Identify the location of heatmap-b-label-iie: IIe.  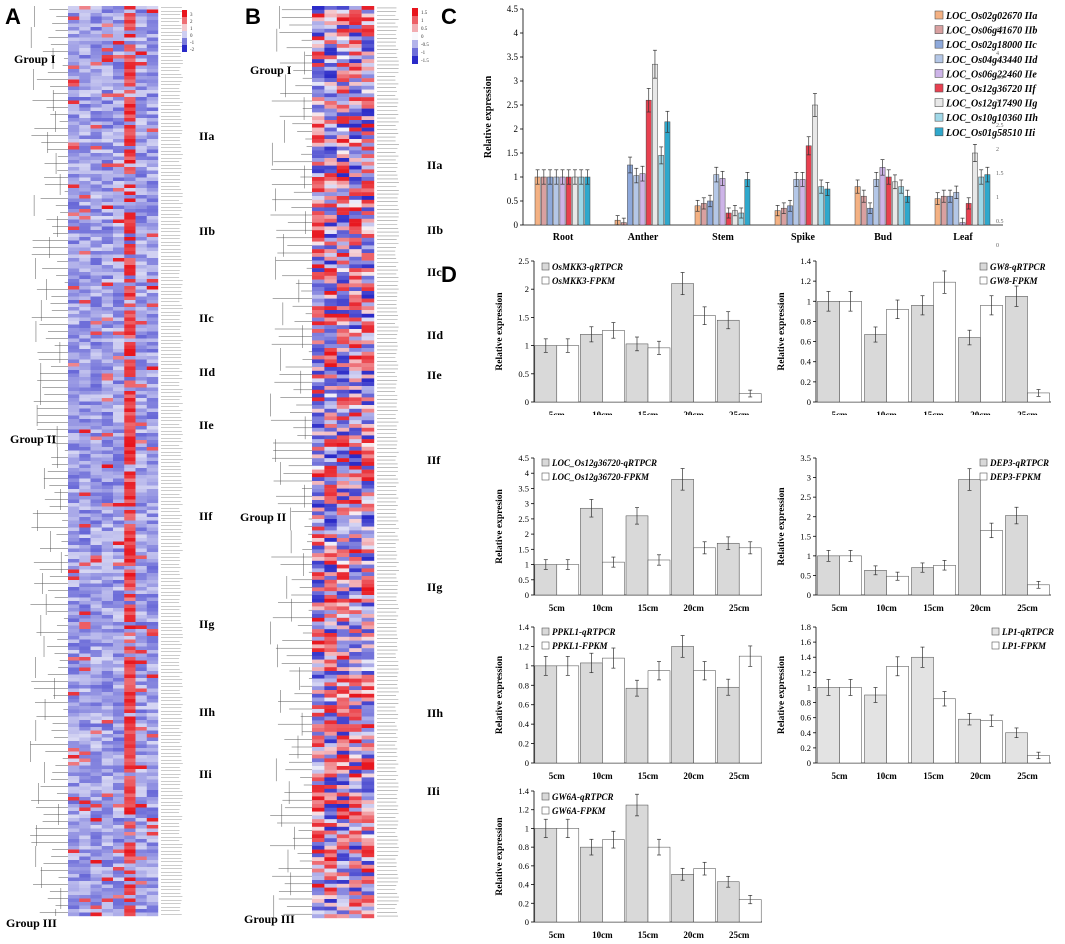
(434, 375).